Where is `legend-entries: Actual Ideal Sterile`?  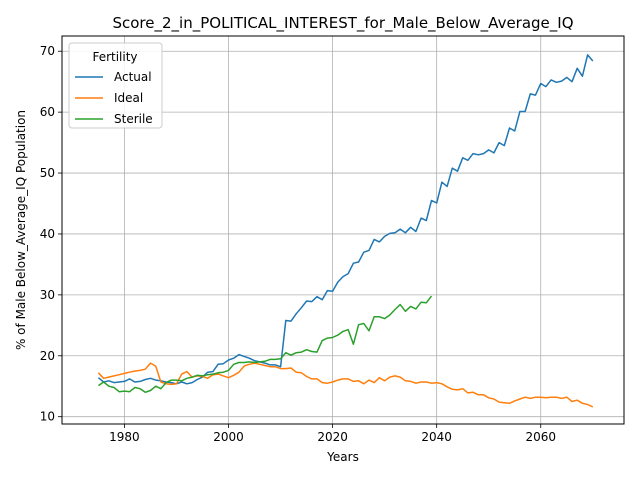
legend-entries: Actual Ideal Sterile is located at coordinates (114, 98).